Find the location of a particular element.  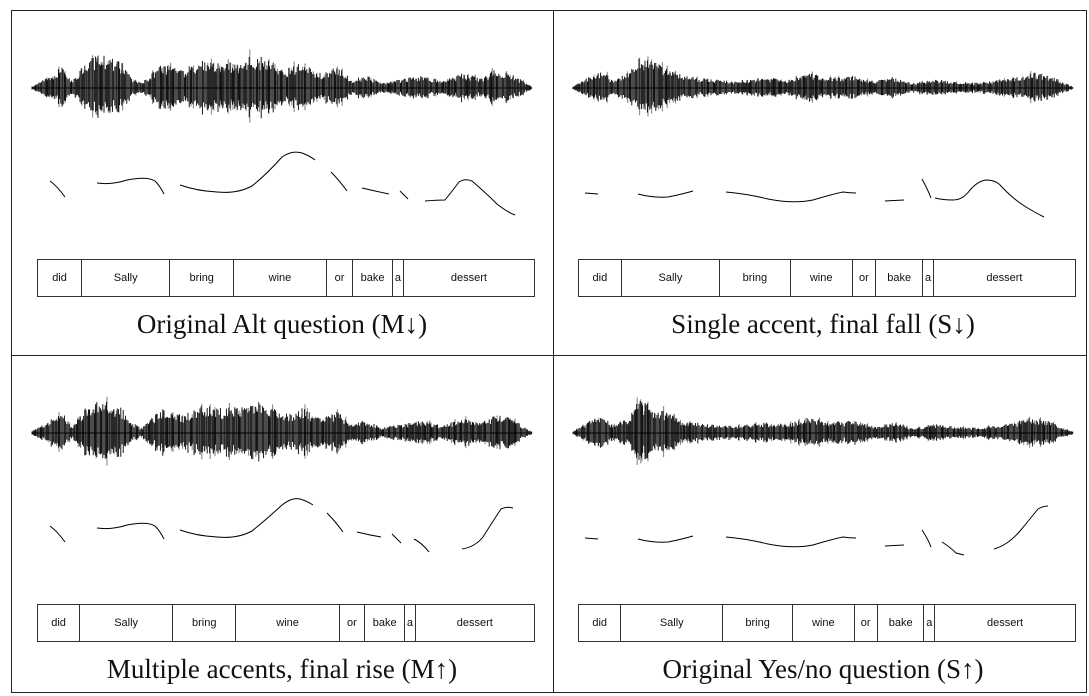

panel-caption: Single accent, final fall (S↓) is located at coordinates (823, 324).